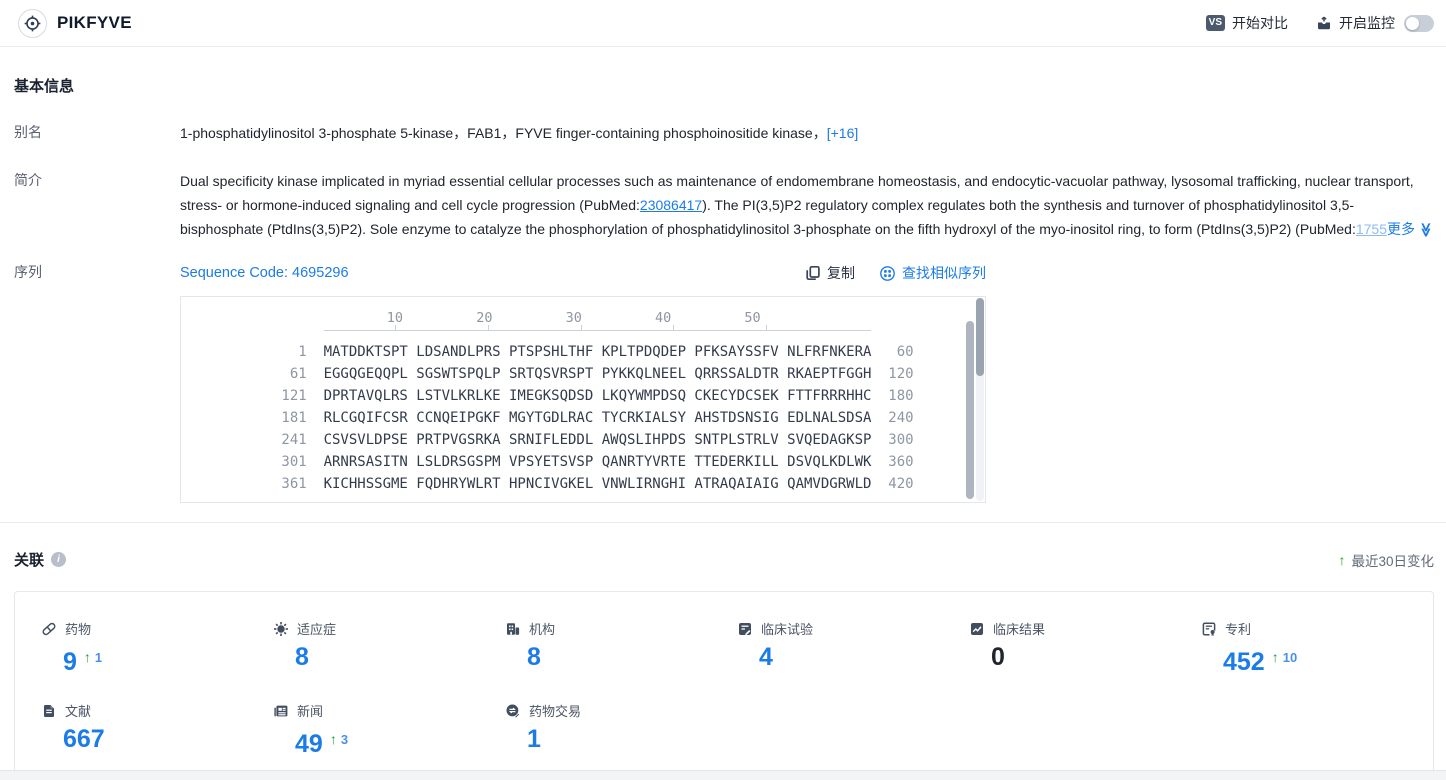 Image resolution: width=1446 pixels, height=780 pixels. What do you see at coordinates (28, 132) in the screenshot?
I see `alias-label: 别名` at bounding box center [28, 132].